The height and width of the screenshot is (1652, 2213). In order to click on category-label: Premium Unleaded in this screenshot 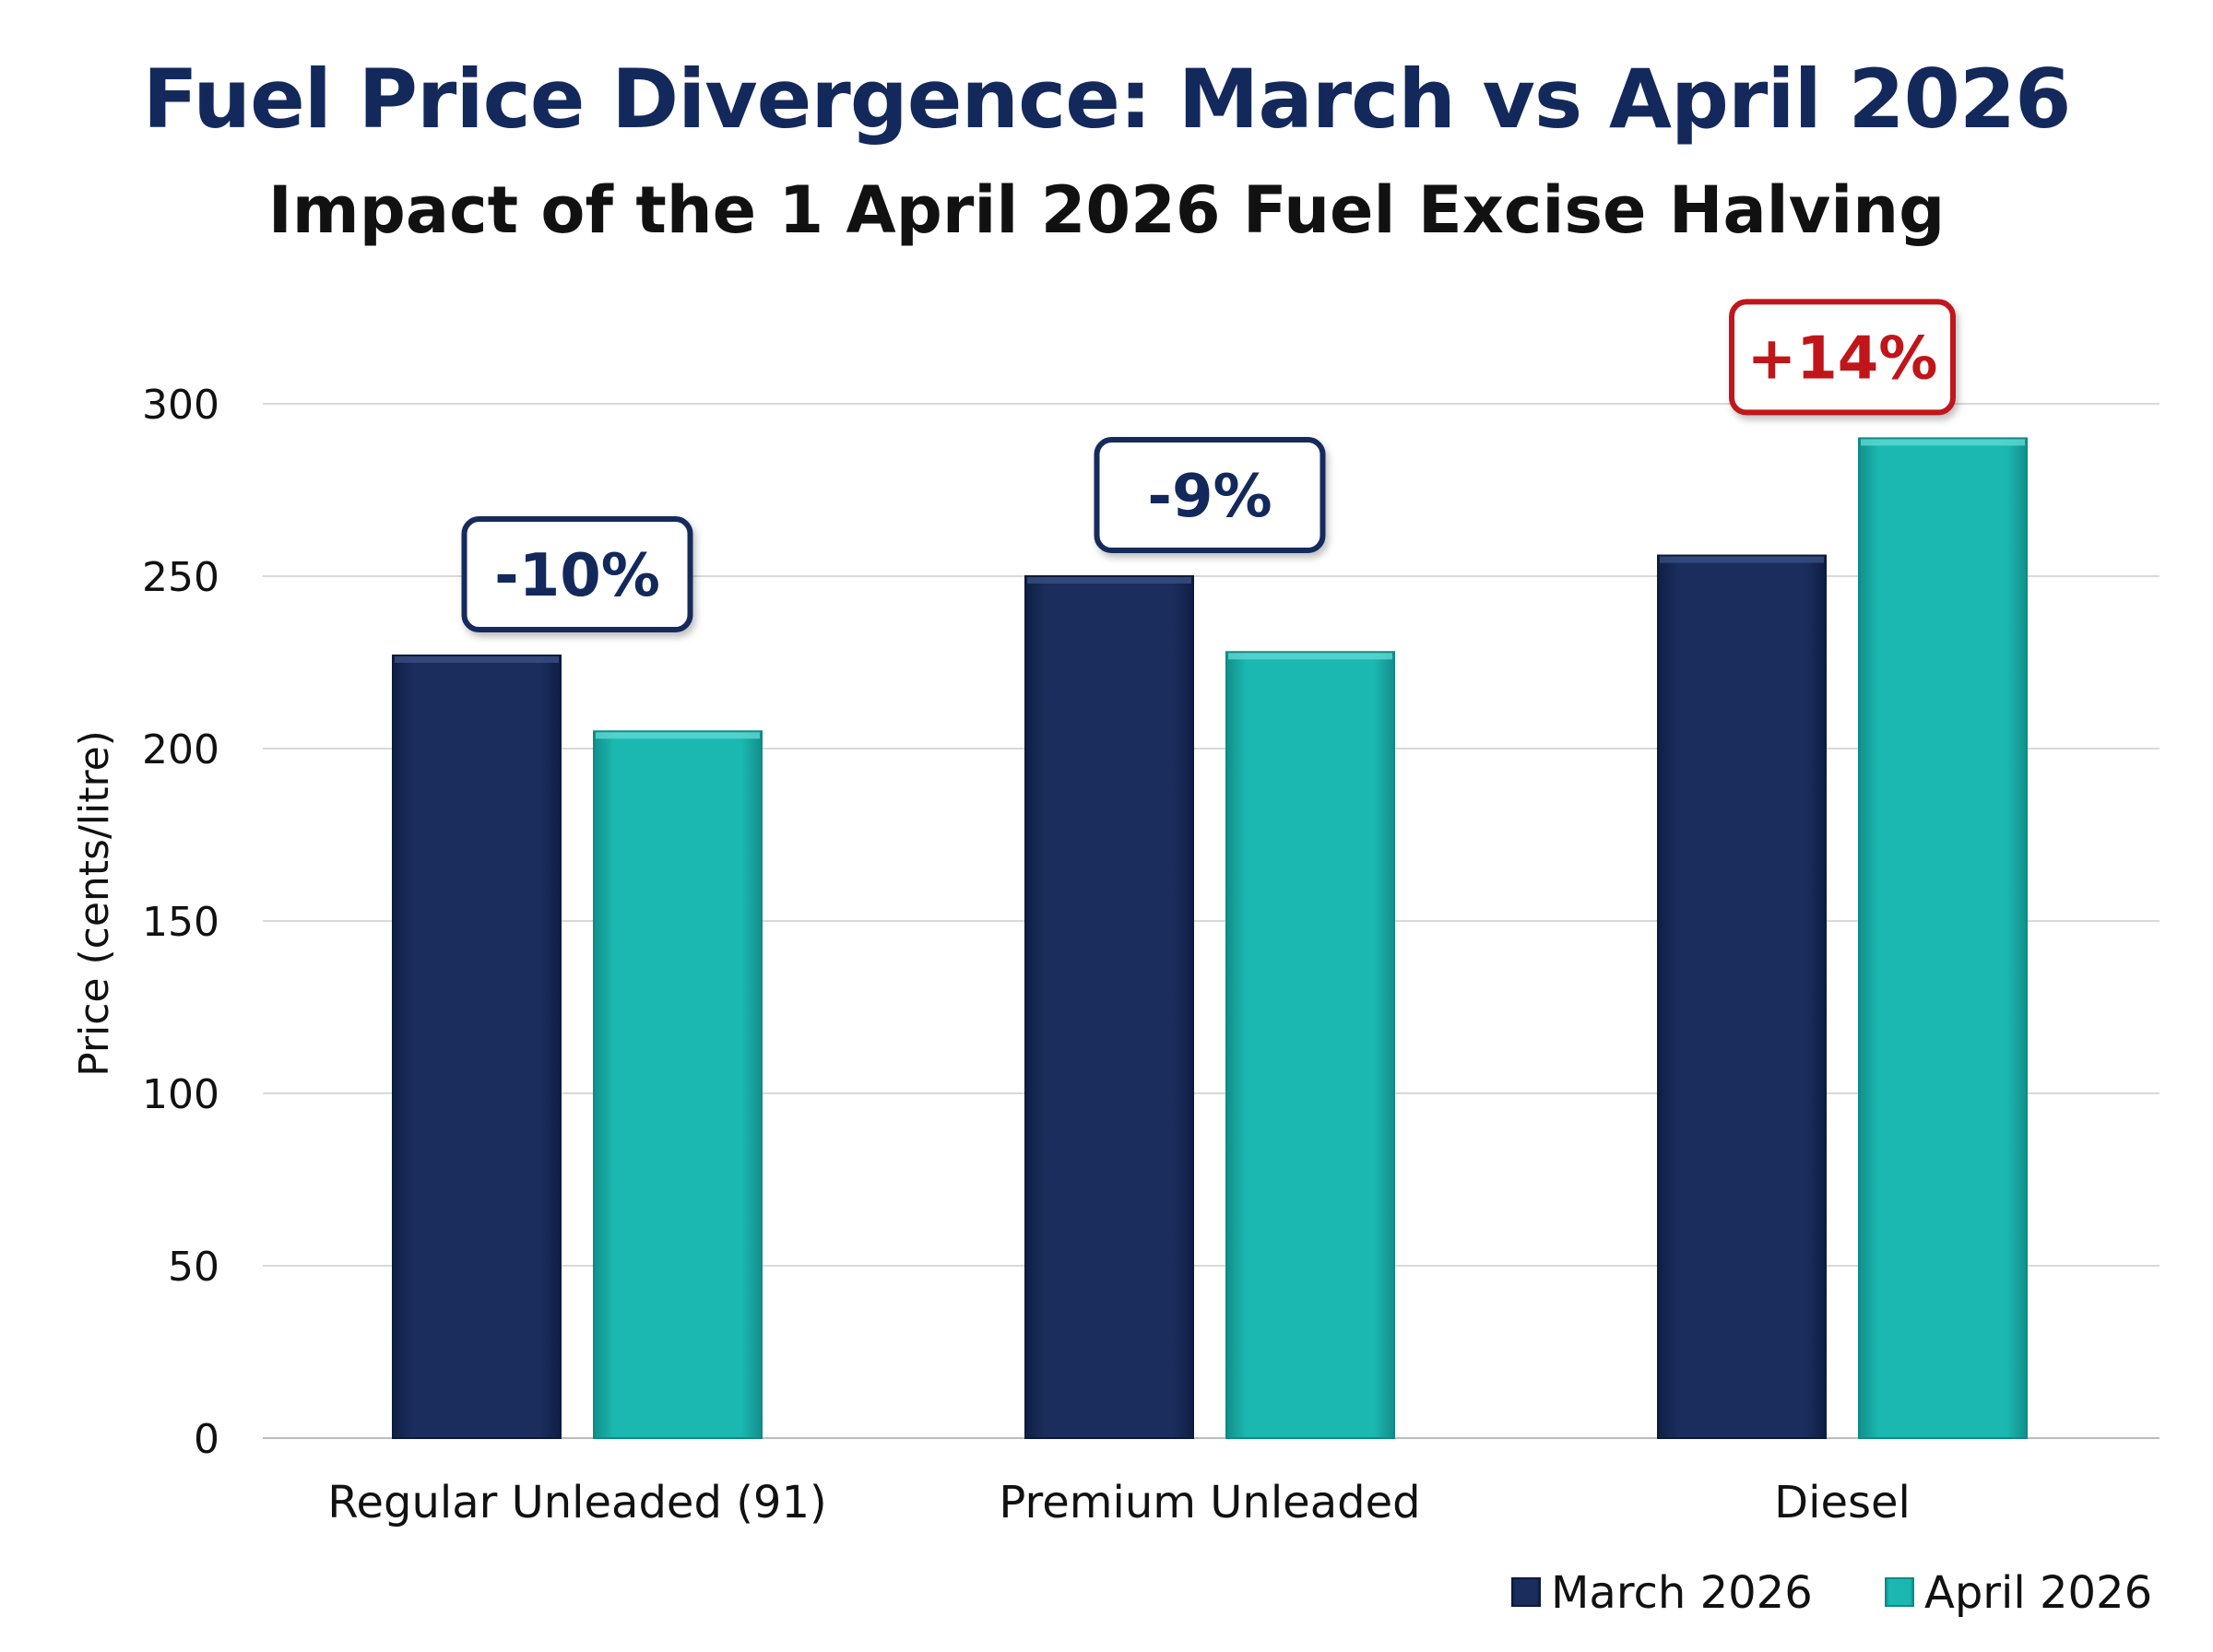, I will do `click(1209, 1502)`.